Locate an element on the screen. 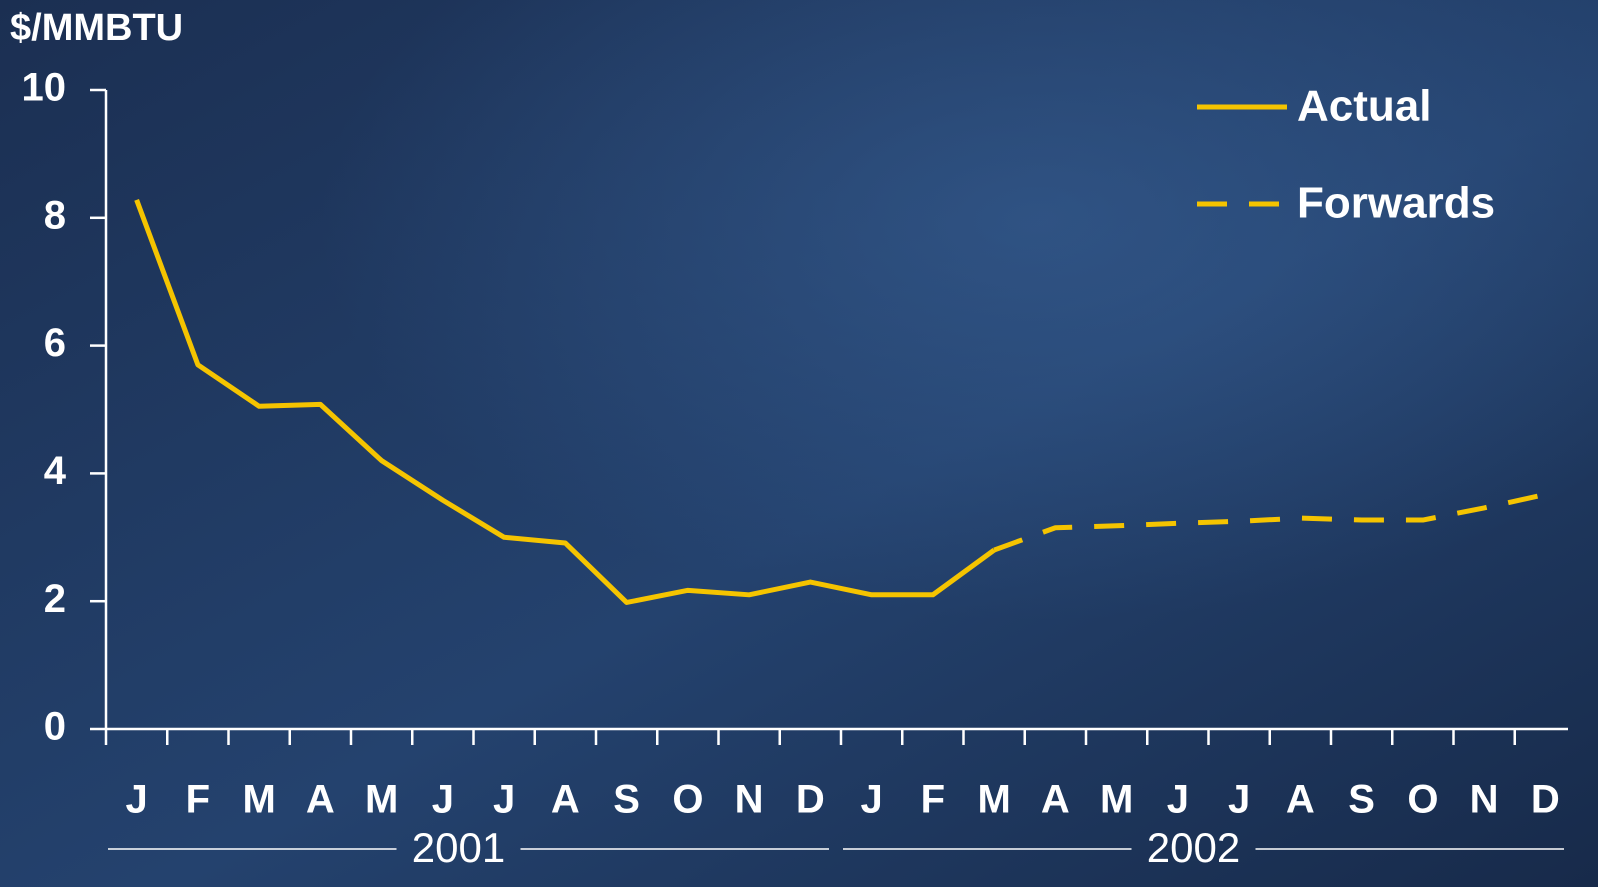 This screenshot has width=1598, height=887. legend-label: Actual is located at coordinates (1364, 106).